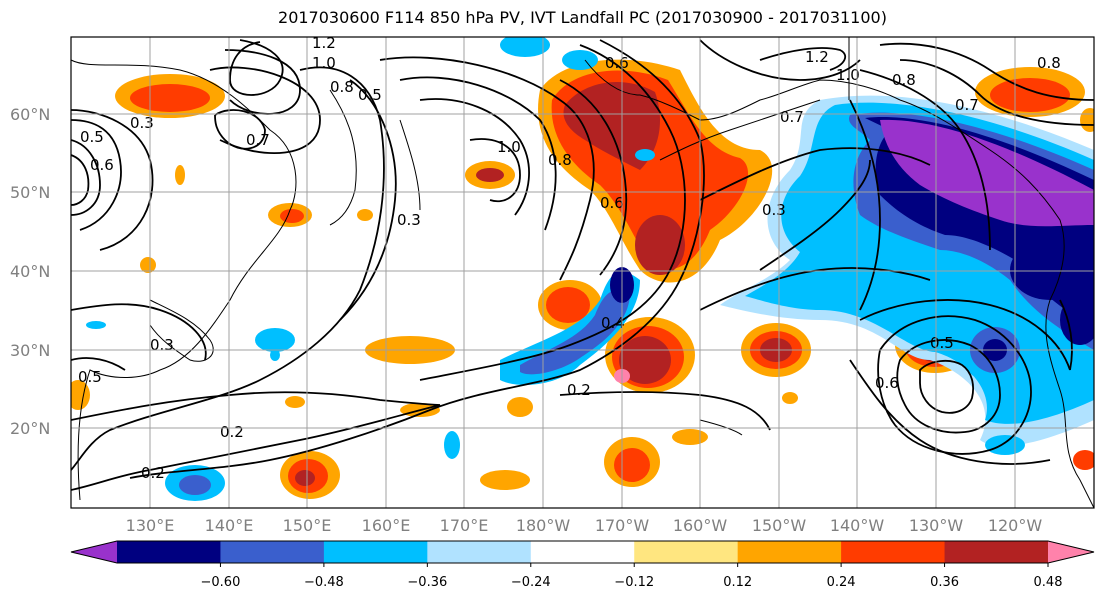  Describe the element at coordinates (464, 525) in the screenshot. I see `lon-label: 170°E` at that location.